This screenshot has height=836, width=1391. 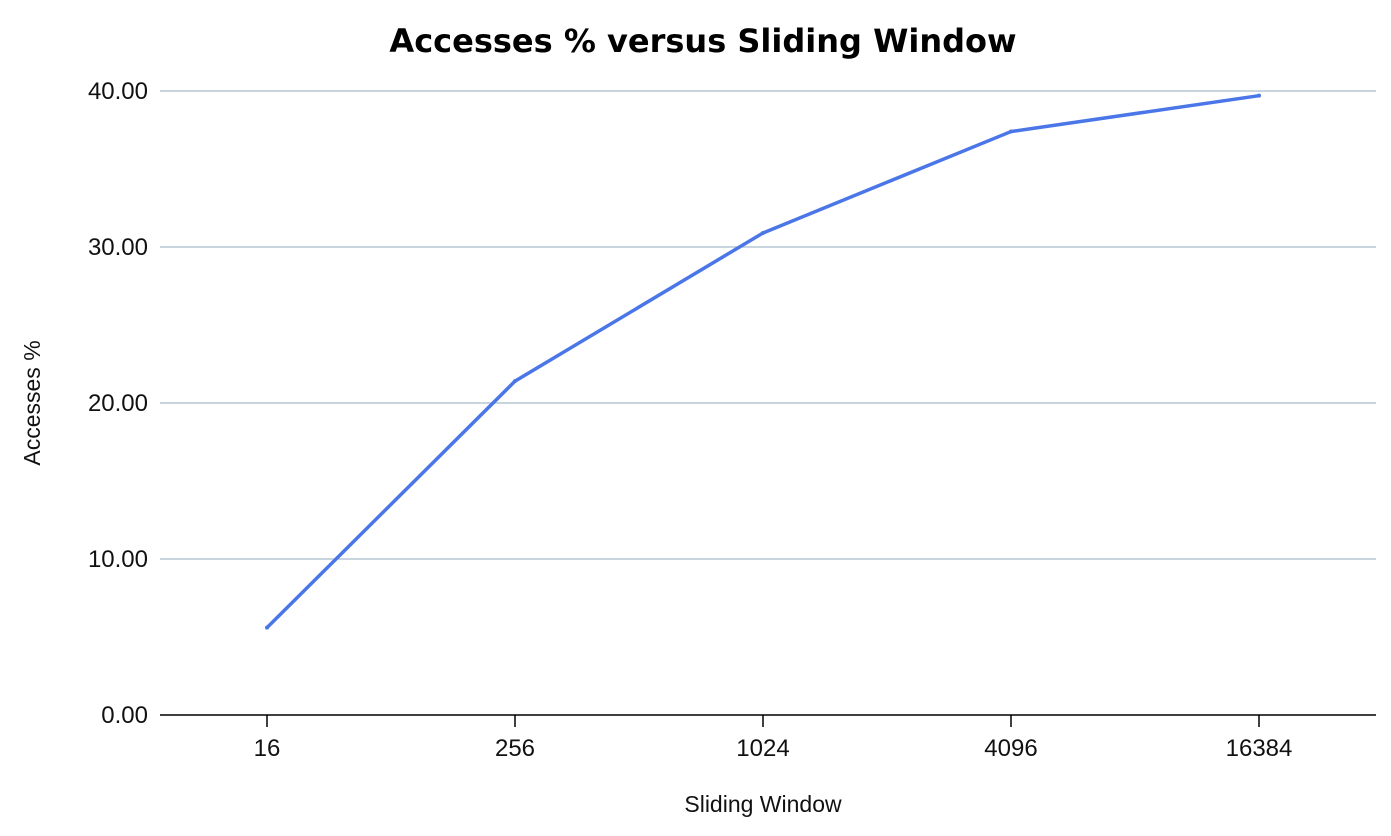 What do you see at coordinates (267, 748) in the screenshot?
I see `x-tick-label: 16` at bounding box center [267, 748].